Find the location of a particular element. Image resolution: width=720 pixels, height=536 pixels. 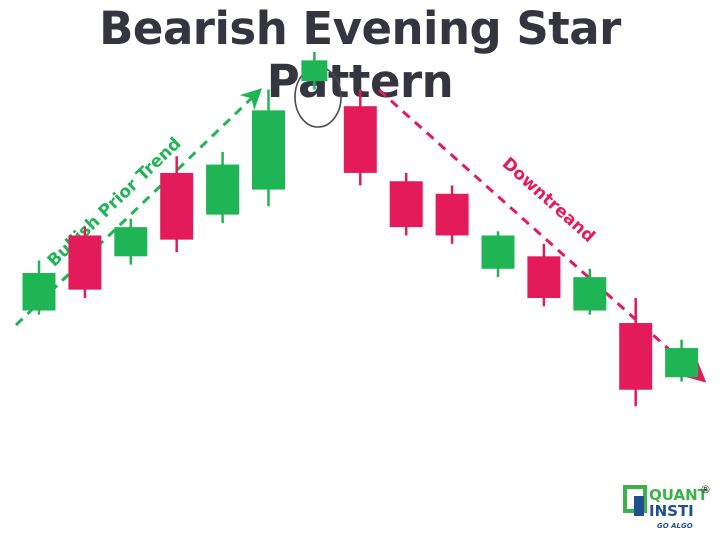

candle-2-bearish is located at coordinates (85, 262).